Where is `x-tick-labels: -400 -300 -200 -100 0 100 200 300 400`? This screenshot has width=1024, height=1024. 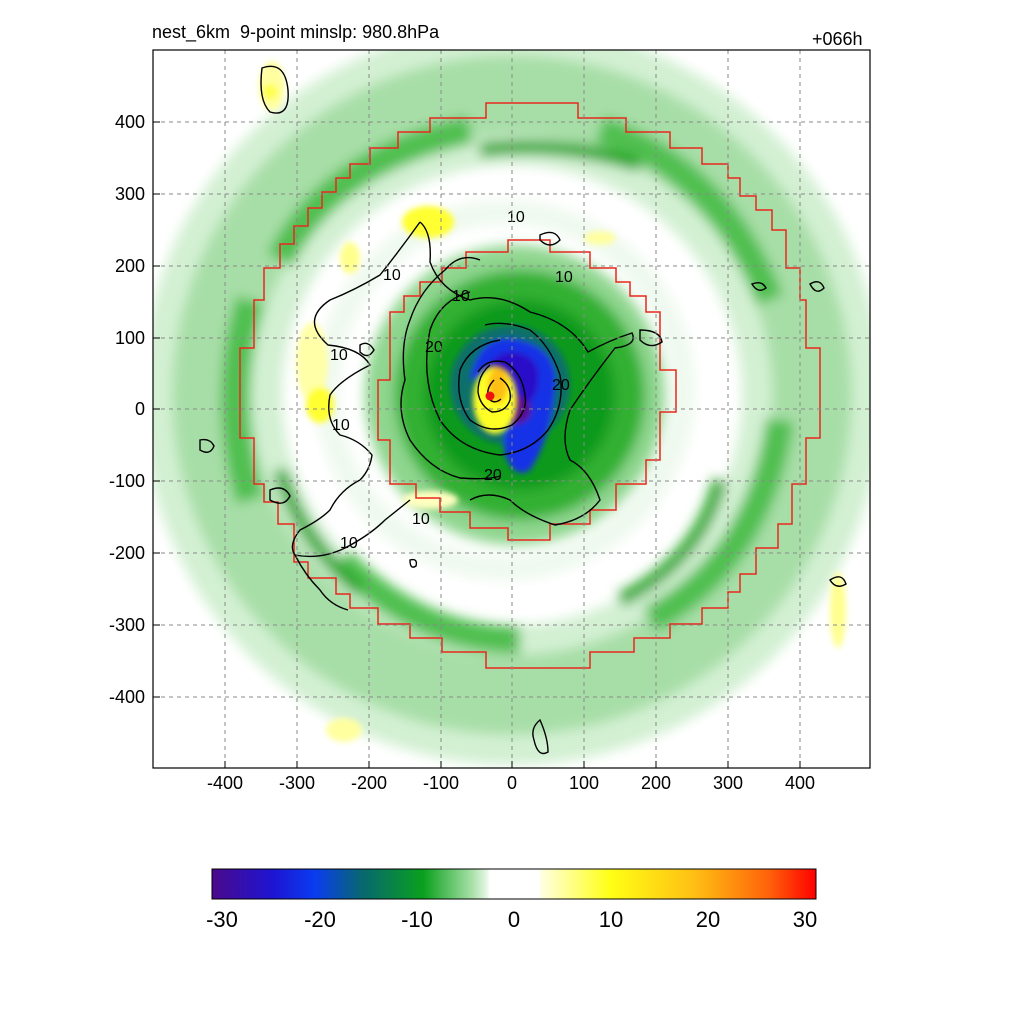
x-tick-labels: -400 -300 -200 -100 0 100 200 300 400 is located at coordinates (511, 783).